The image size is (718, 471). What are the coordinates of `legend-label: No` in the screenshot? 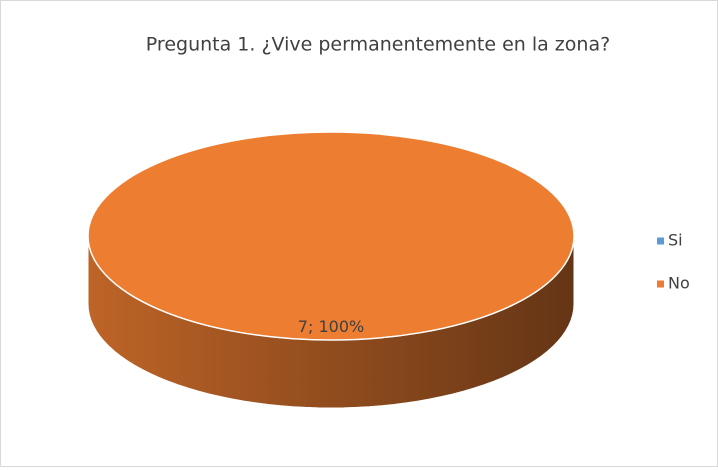 It's located at (679, 283).